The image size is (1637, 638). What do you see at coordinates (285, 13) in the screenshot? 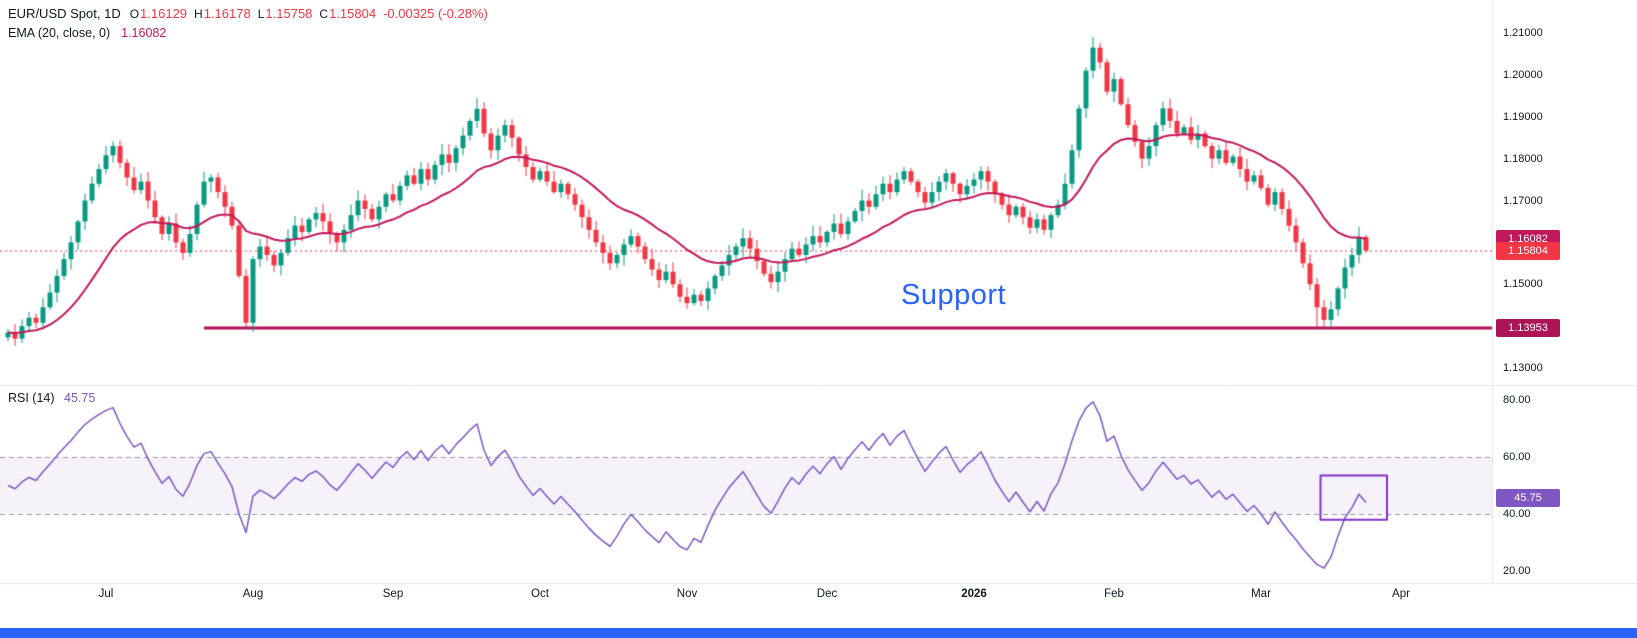
I see `low-value: L1.15758` at bounding box center [285, 13].